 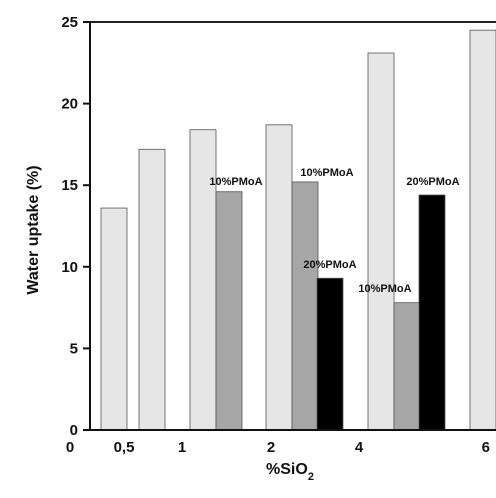 I want to click on bar-annotation-6: 20%PMoA, so click(x=329, y=265).